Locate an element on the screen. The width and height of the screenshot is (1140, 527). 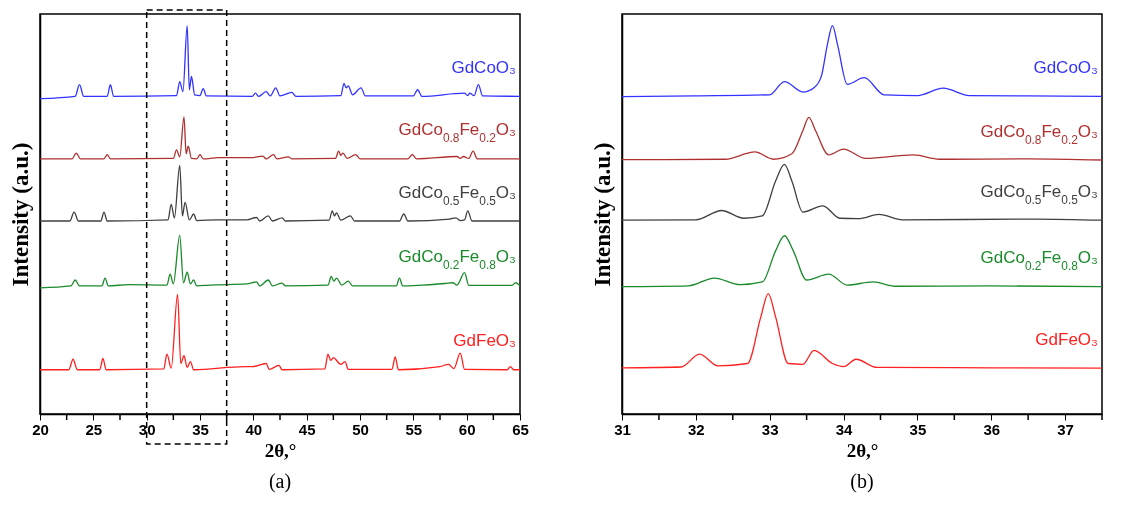
text: (b) is located at coordinates (862, 481).